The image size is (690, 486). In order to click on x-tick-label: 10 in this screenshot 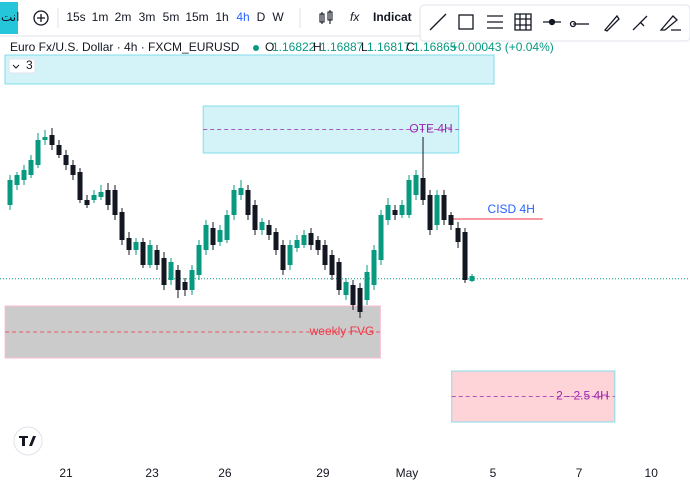, I will do `click(652, 473)`.